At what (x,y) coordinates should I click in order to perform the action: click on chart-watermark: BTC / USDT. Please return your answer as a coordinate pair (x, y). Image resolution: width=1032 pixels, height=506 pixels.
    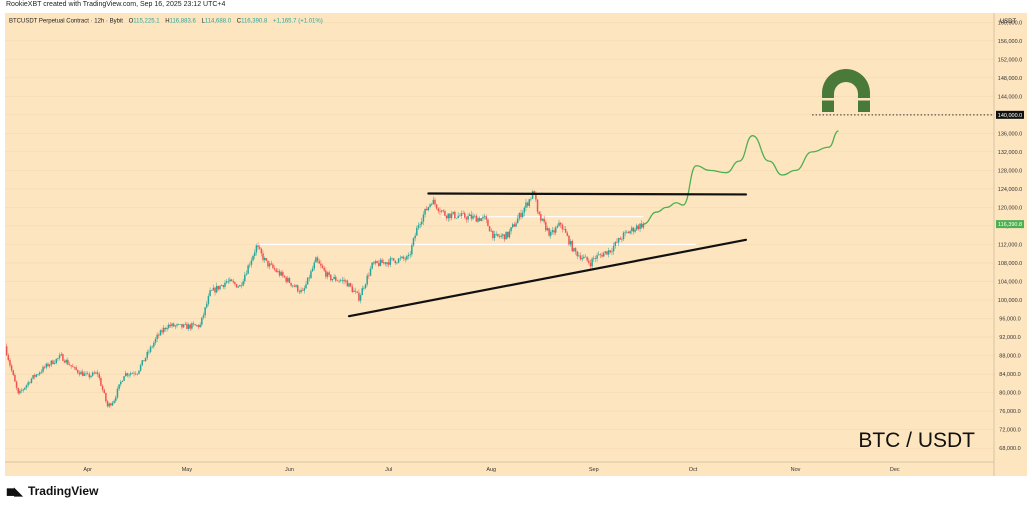
    Looking at the image, I should click on (916, 440).